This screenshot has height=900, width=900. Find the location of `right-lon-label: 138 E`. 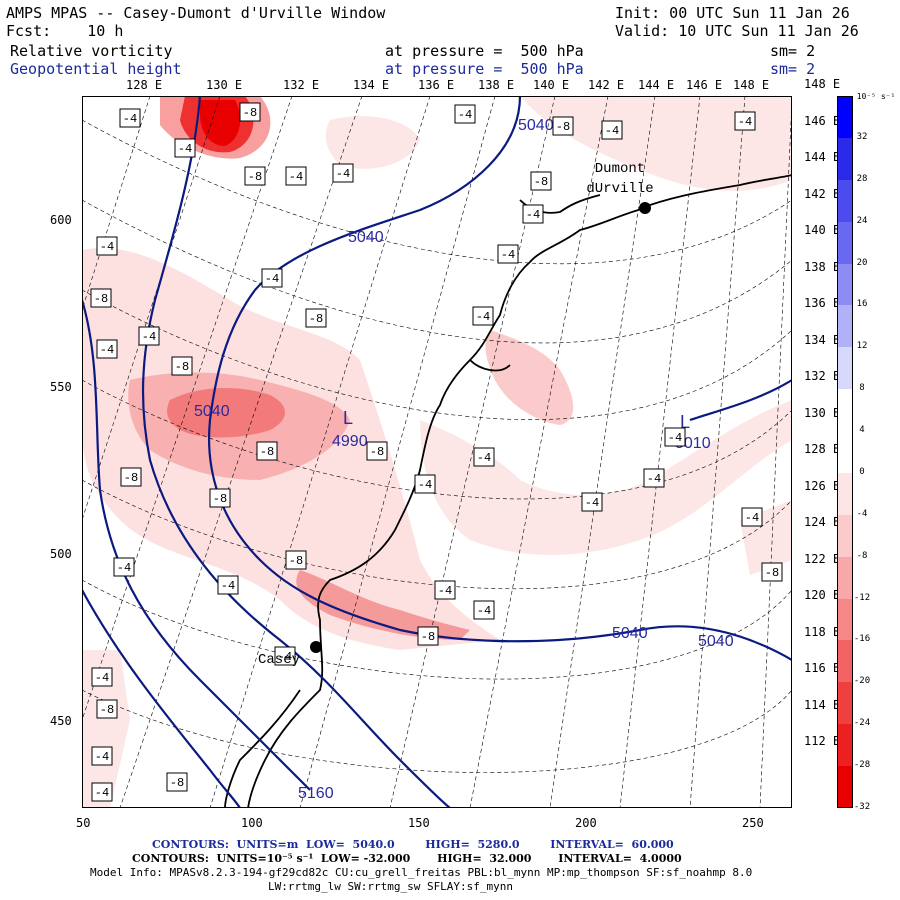

right-lon-label: 138 E is located at coordinates (822, 266).